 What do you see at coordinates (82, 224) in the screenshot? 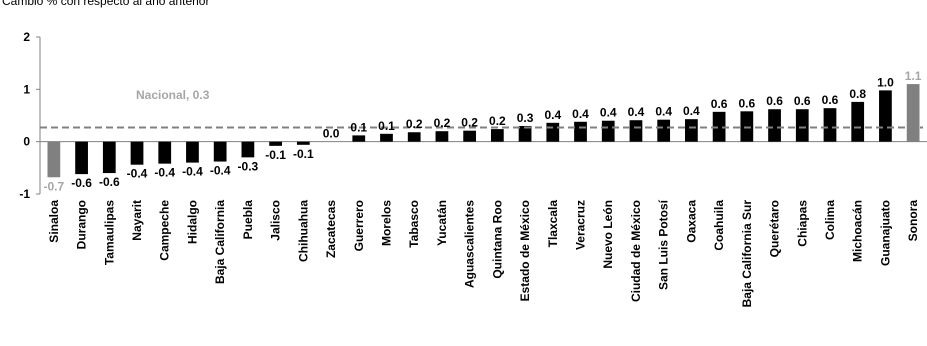
I see `category-label: Durango` at bounding box center [82, 224].